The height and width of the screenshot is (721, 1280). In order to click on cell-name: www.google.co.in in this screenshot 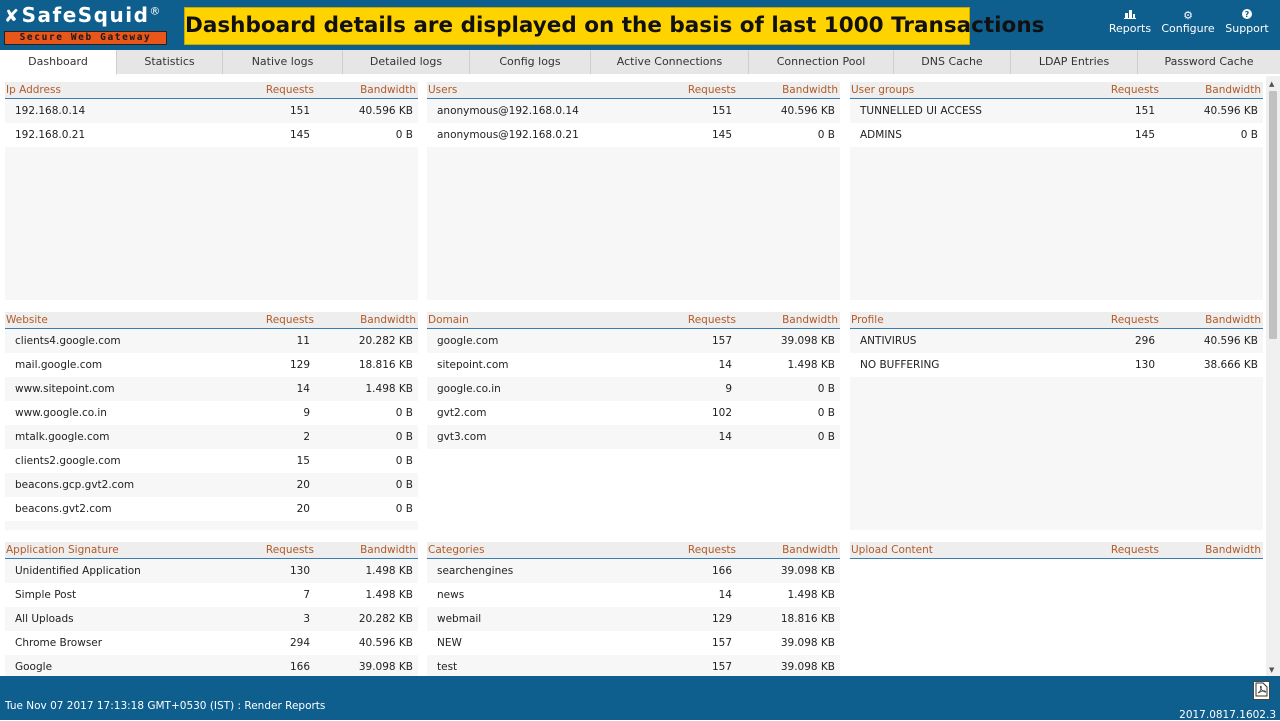, I will do `click(61, 413)`.